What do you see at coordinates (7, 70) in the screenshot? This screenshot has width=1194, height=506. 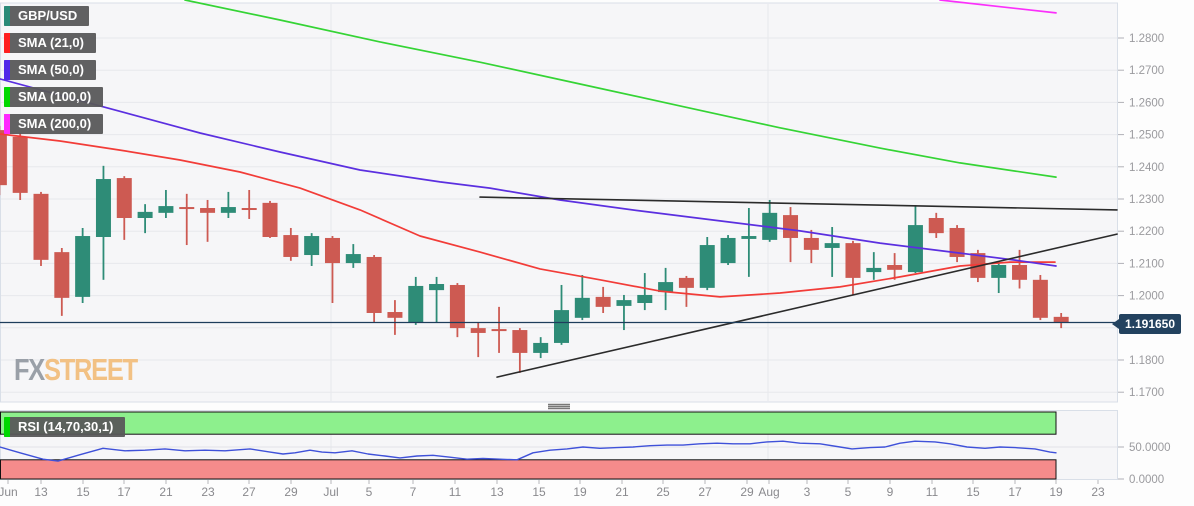 I see `sma50-color-bar` at bounding box center [7, 70].